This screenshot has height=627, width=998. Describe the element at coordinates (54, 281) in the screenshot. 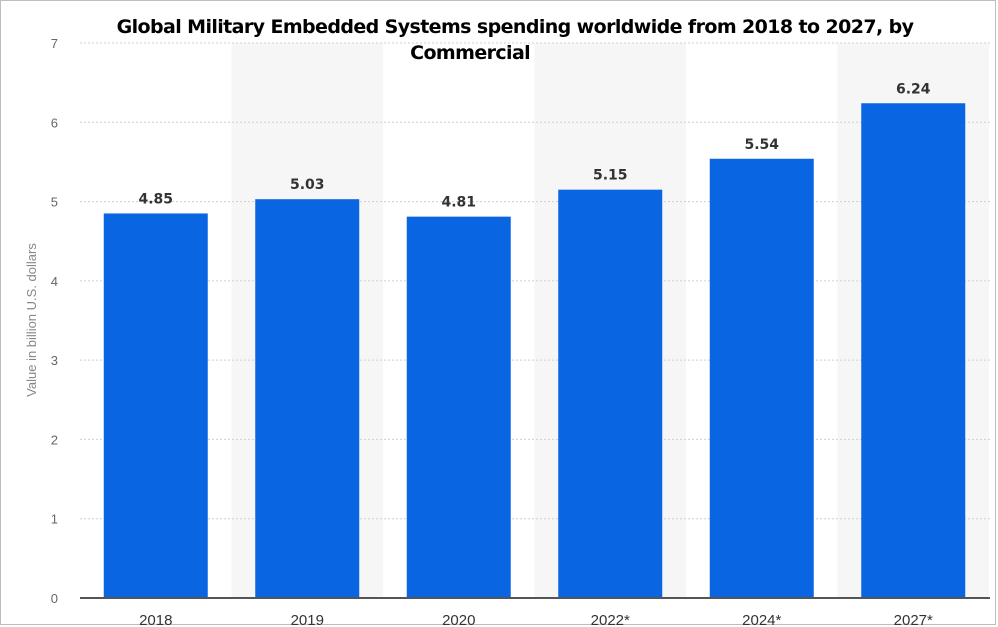

I see `y-tick-label: 4` at that location.